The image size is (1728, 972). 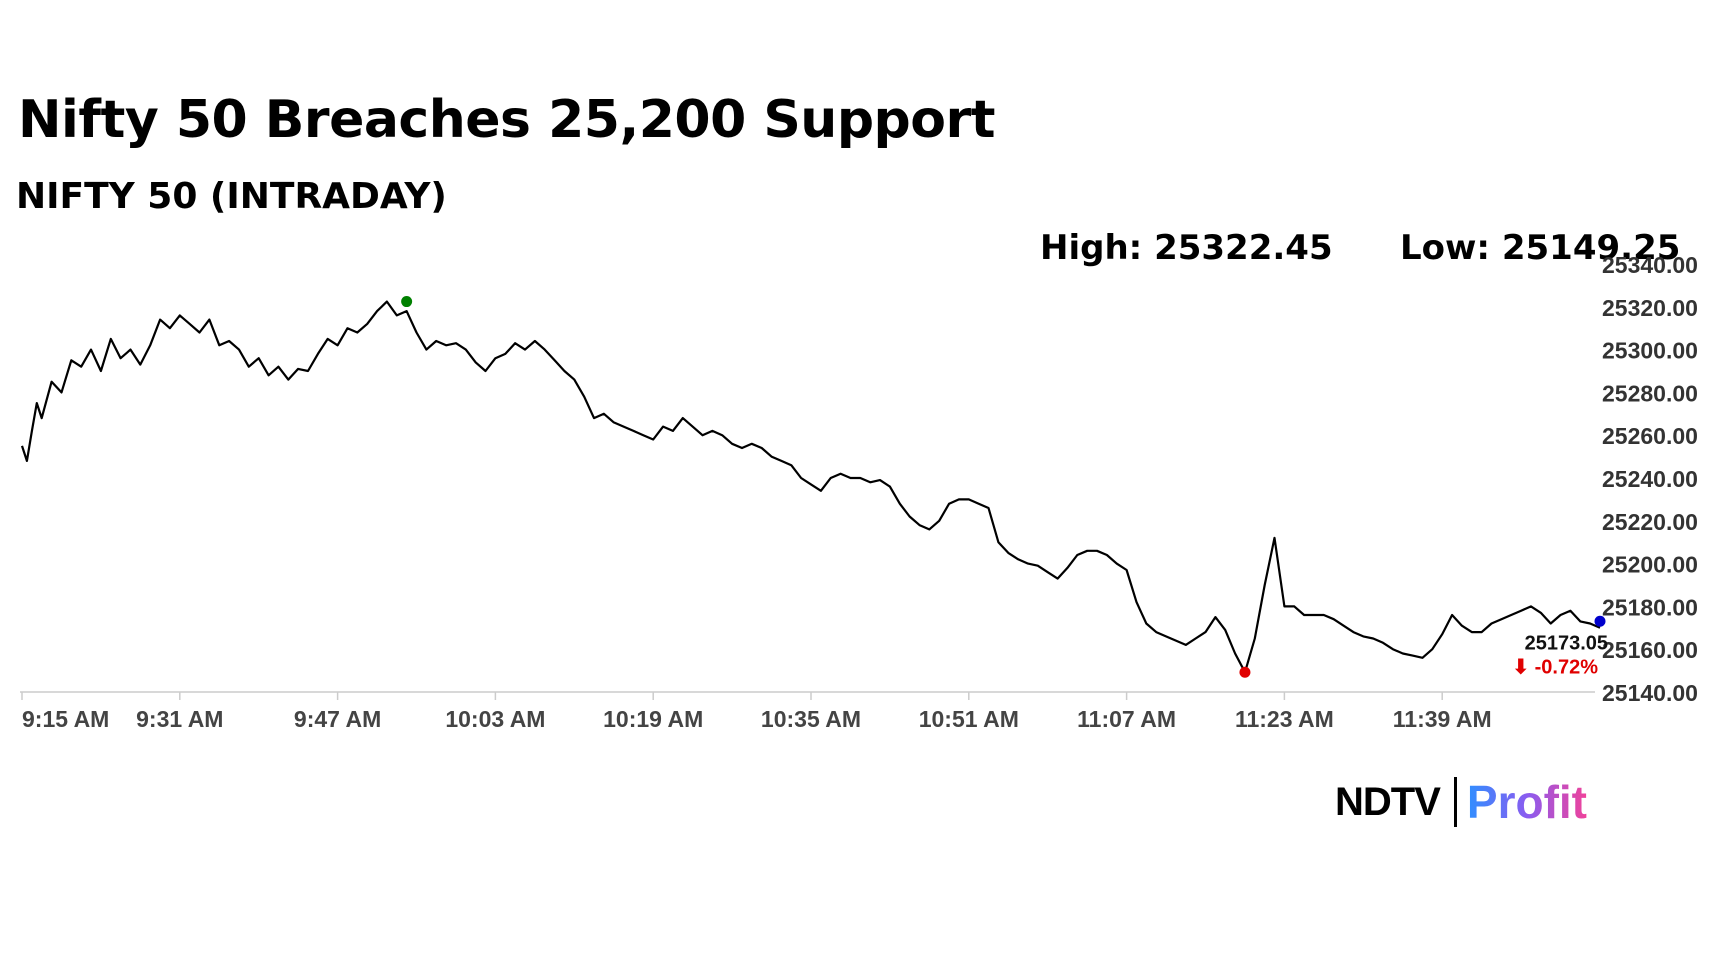 What do you see at coordinates (1650, 693) in the screenshot?
I see `y-tick-label: 25140.00` at bounding box center [1650, 693].